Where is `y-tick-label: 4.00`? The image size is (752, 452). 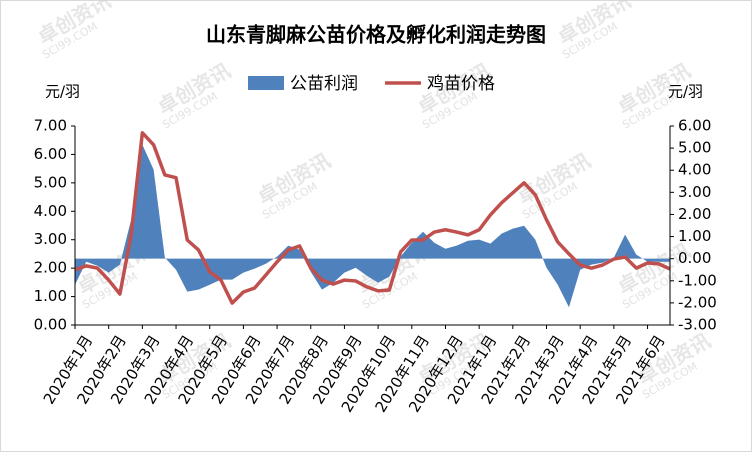
y-tick-label: 4.00 is located at coordinates (50, 211).